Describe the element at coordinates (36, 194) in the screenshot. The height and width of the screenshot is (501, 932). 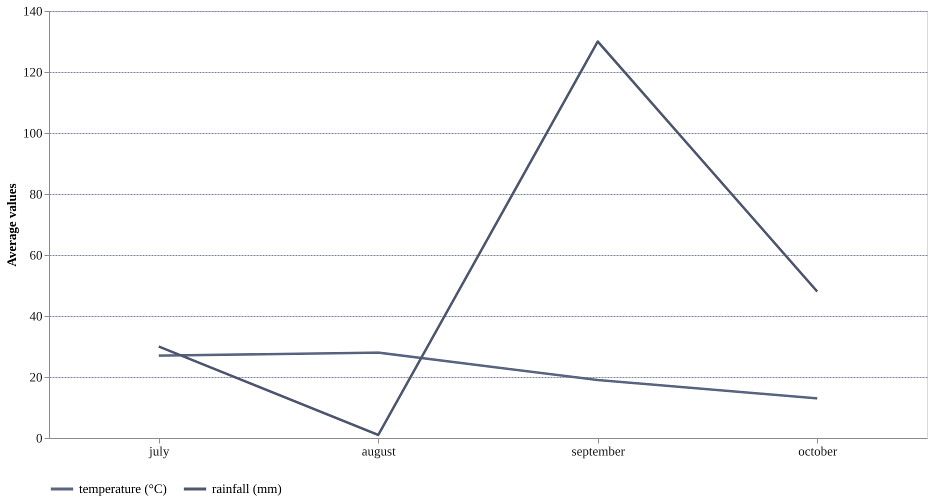
I see `y-tick-label: 80` at that location.